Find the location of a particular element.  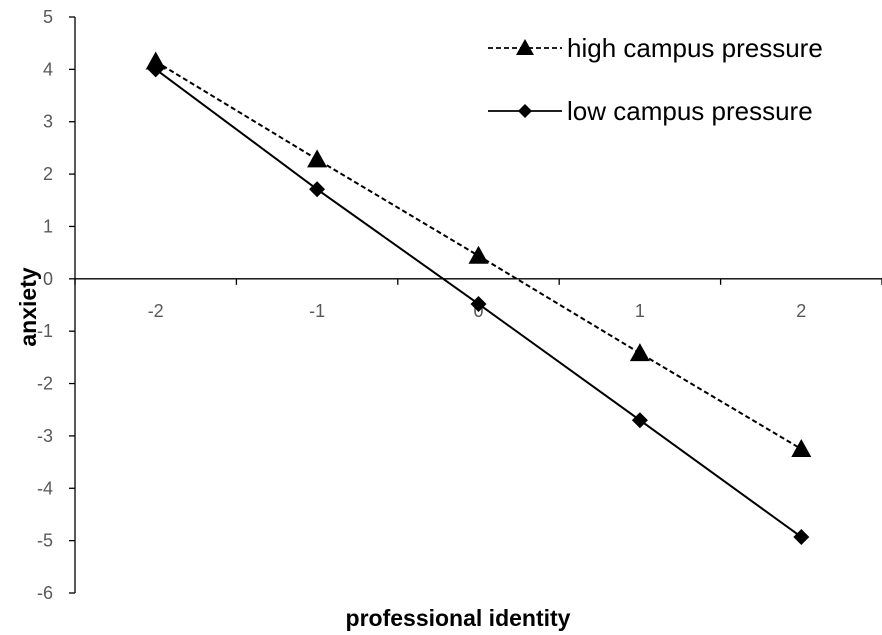

y-tick-label: -1 is located at coordinates (45, 331).